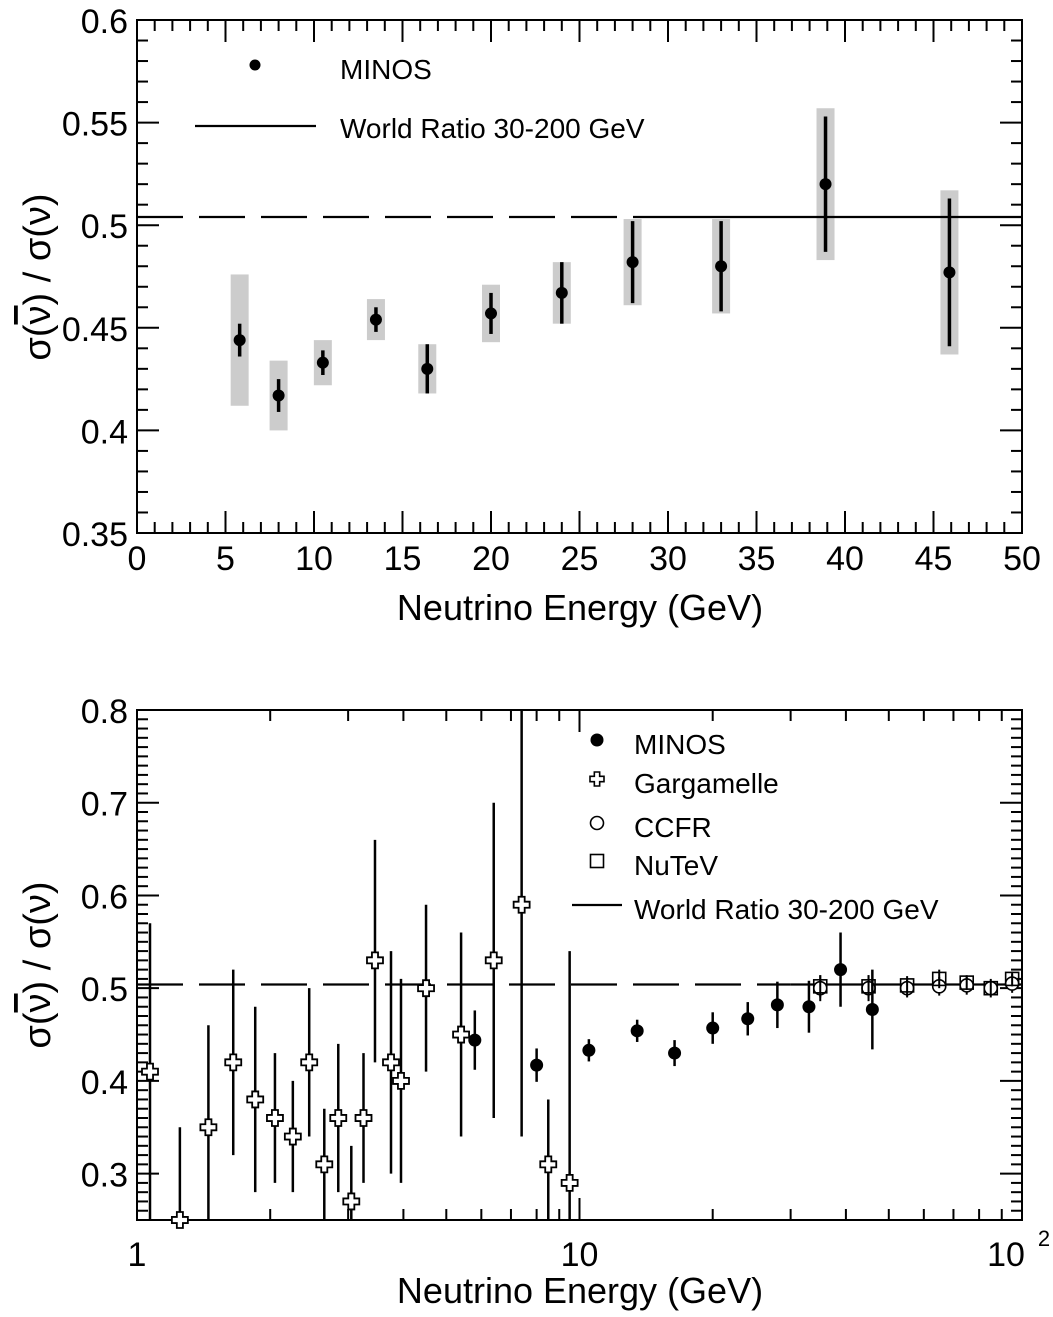 The image size is (1053, 1317). What do you see at coordinates (104, 805) in the screenshot?
I see `y-tick-label: 0.7` at bounding box center [104, 805].